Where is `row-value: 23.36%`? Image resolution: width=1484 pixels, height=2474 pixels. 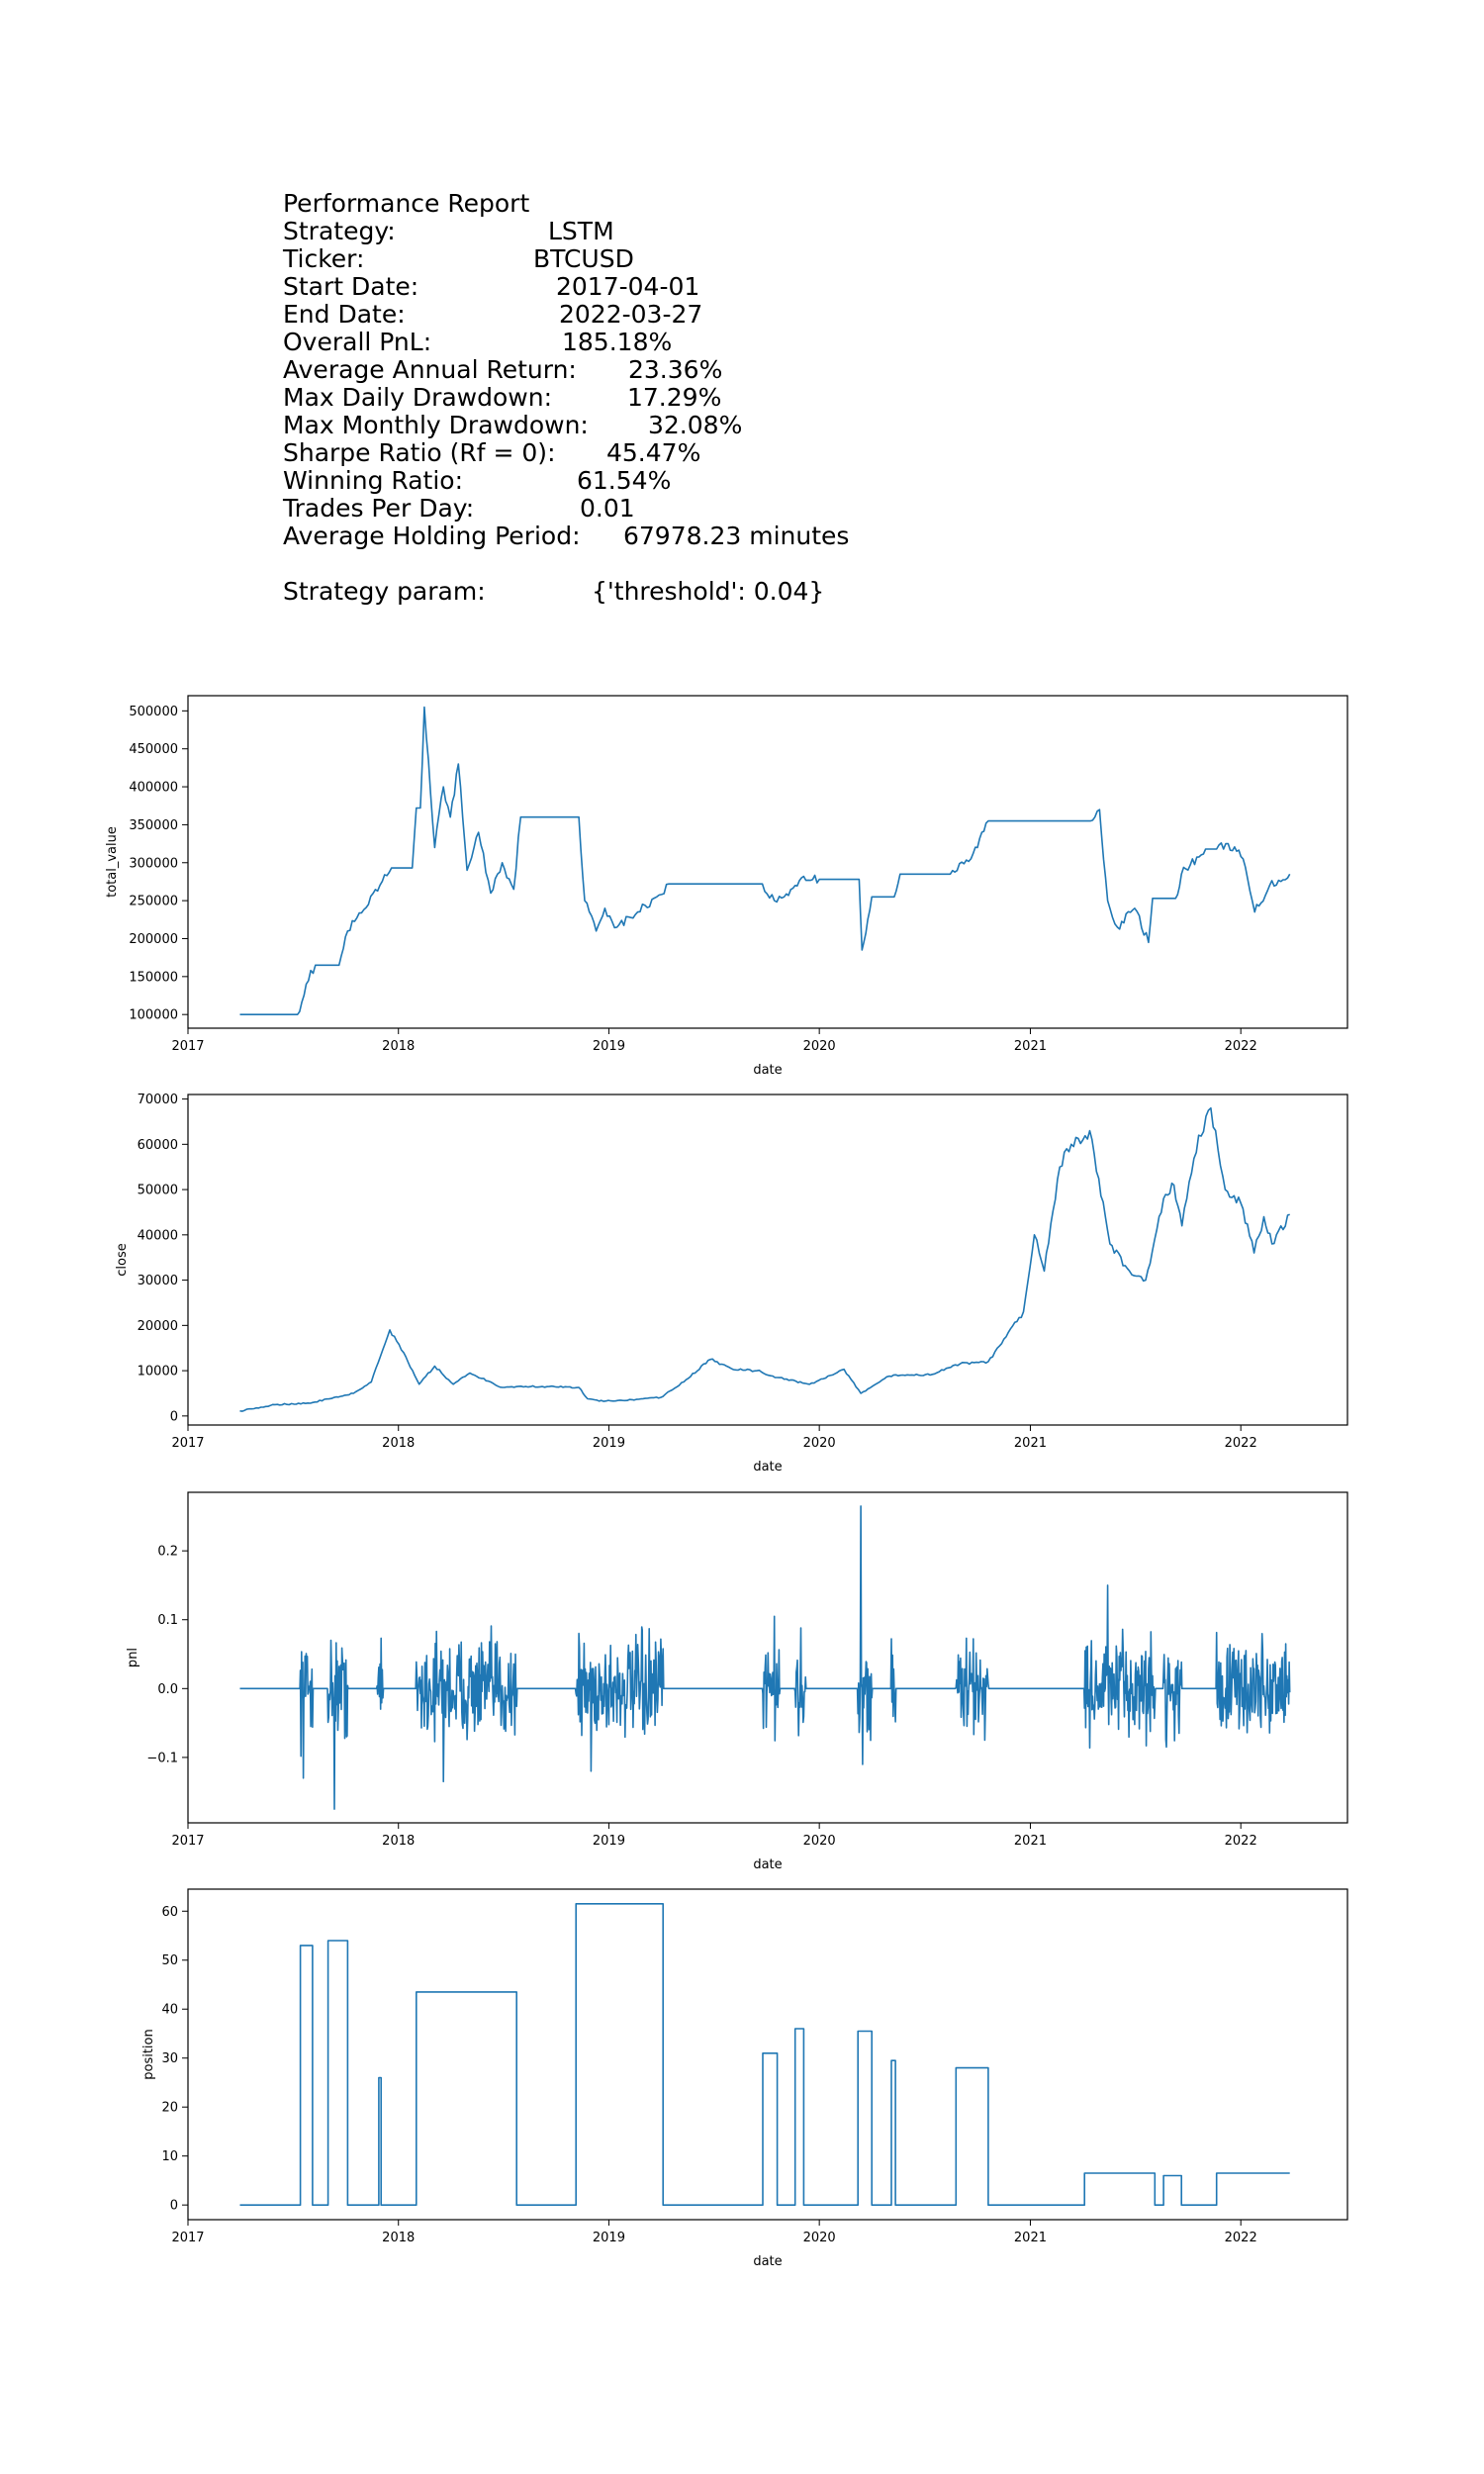
row-value: 23.36% is located at coordinates (675, 369).